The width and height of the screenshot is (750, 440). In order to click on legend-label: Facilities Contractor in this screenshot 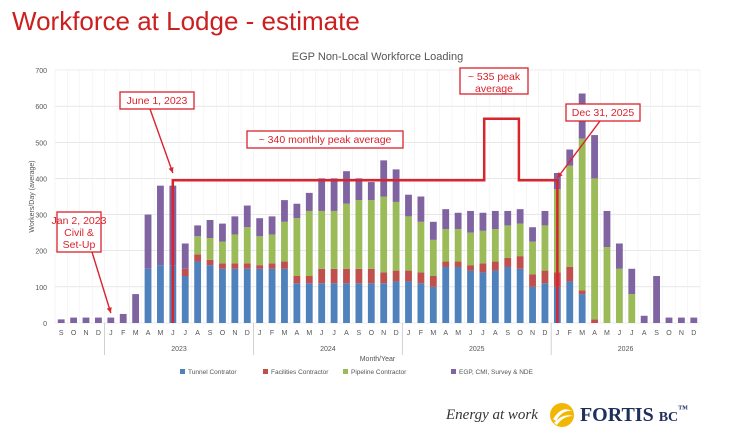, I will do `click(300, 372)`.